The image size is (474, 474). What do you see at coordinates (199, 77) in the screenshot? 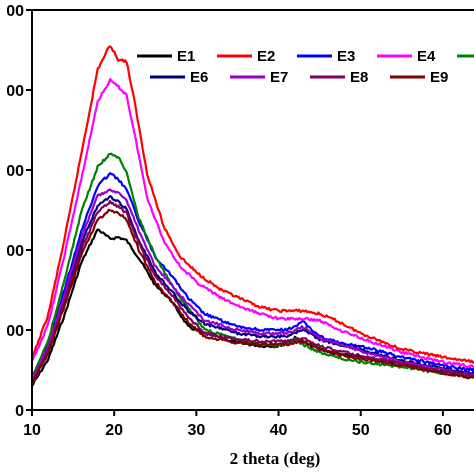
I see `legend-label-e6: E6` at bounding box center [199, 77].